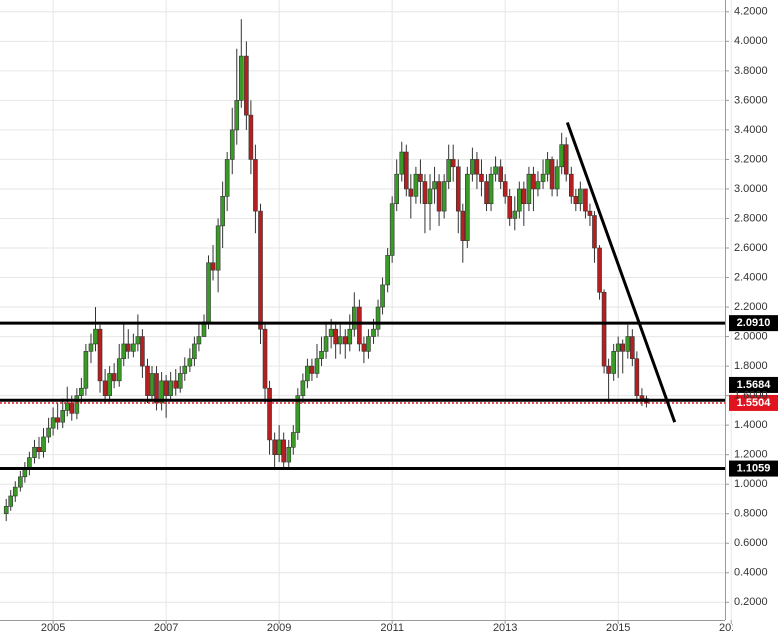 This screenshot has height=635, width=783. What do you see at coordinates (279, 628) in the screenshot?
I see `x-tick-label: 2009` at bounding box center [279, 628].